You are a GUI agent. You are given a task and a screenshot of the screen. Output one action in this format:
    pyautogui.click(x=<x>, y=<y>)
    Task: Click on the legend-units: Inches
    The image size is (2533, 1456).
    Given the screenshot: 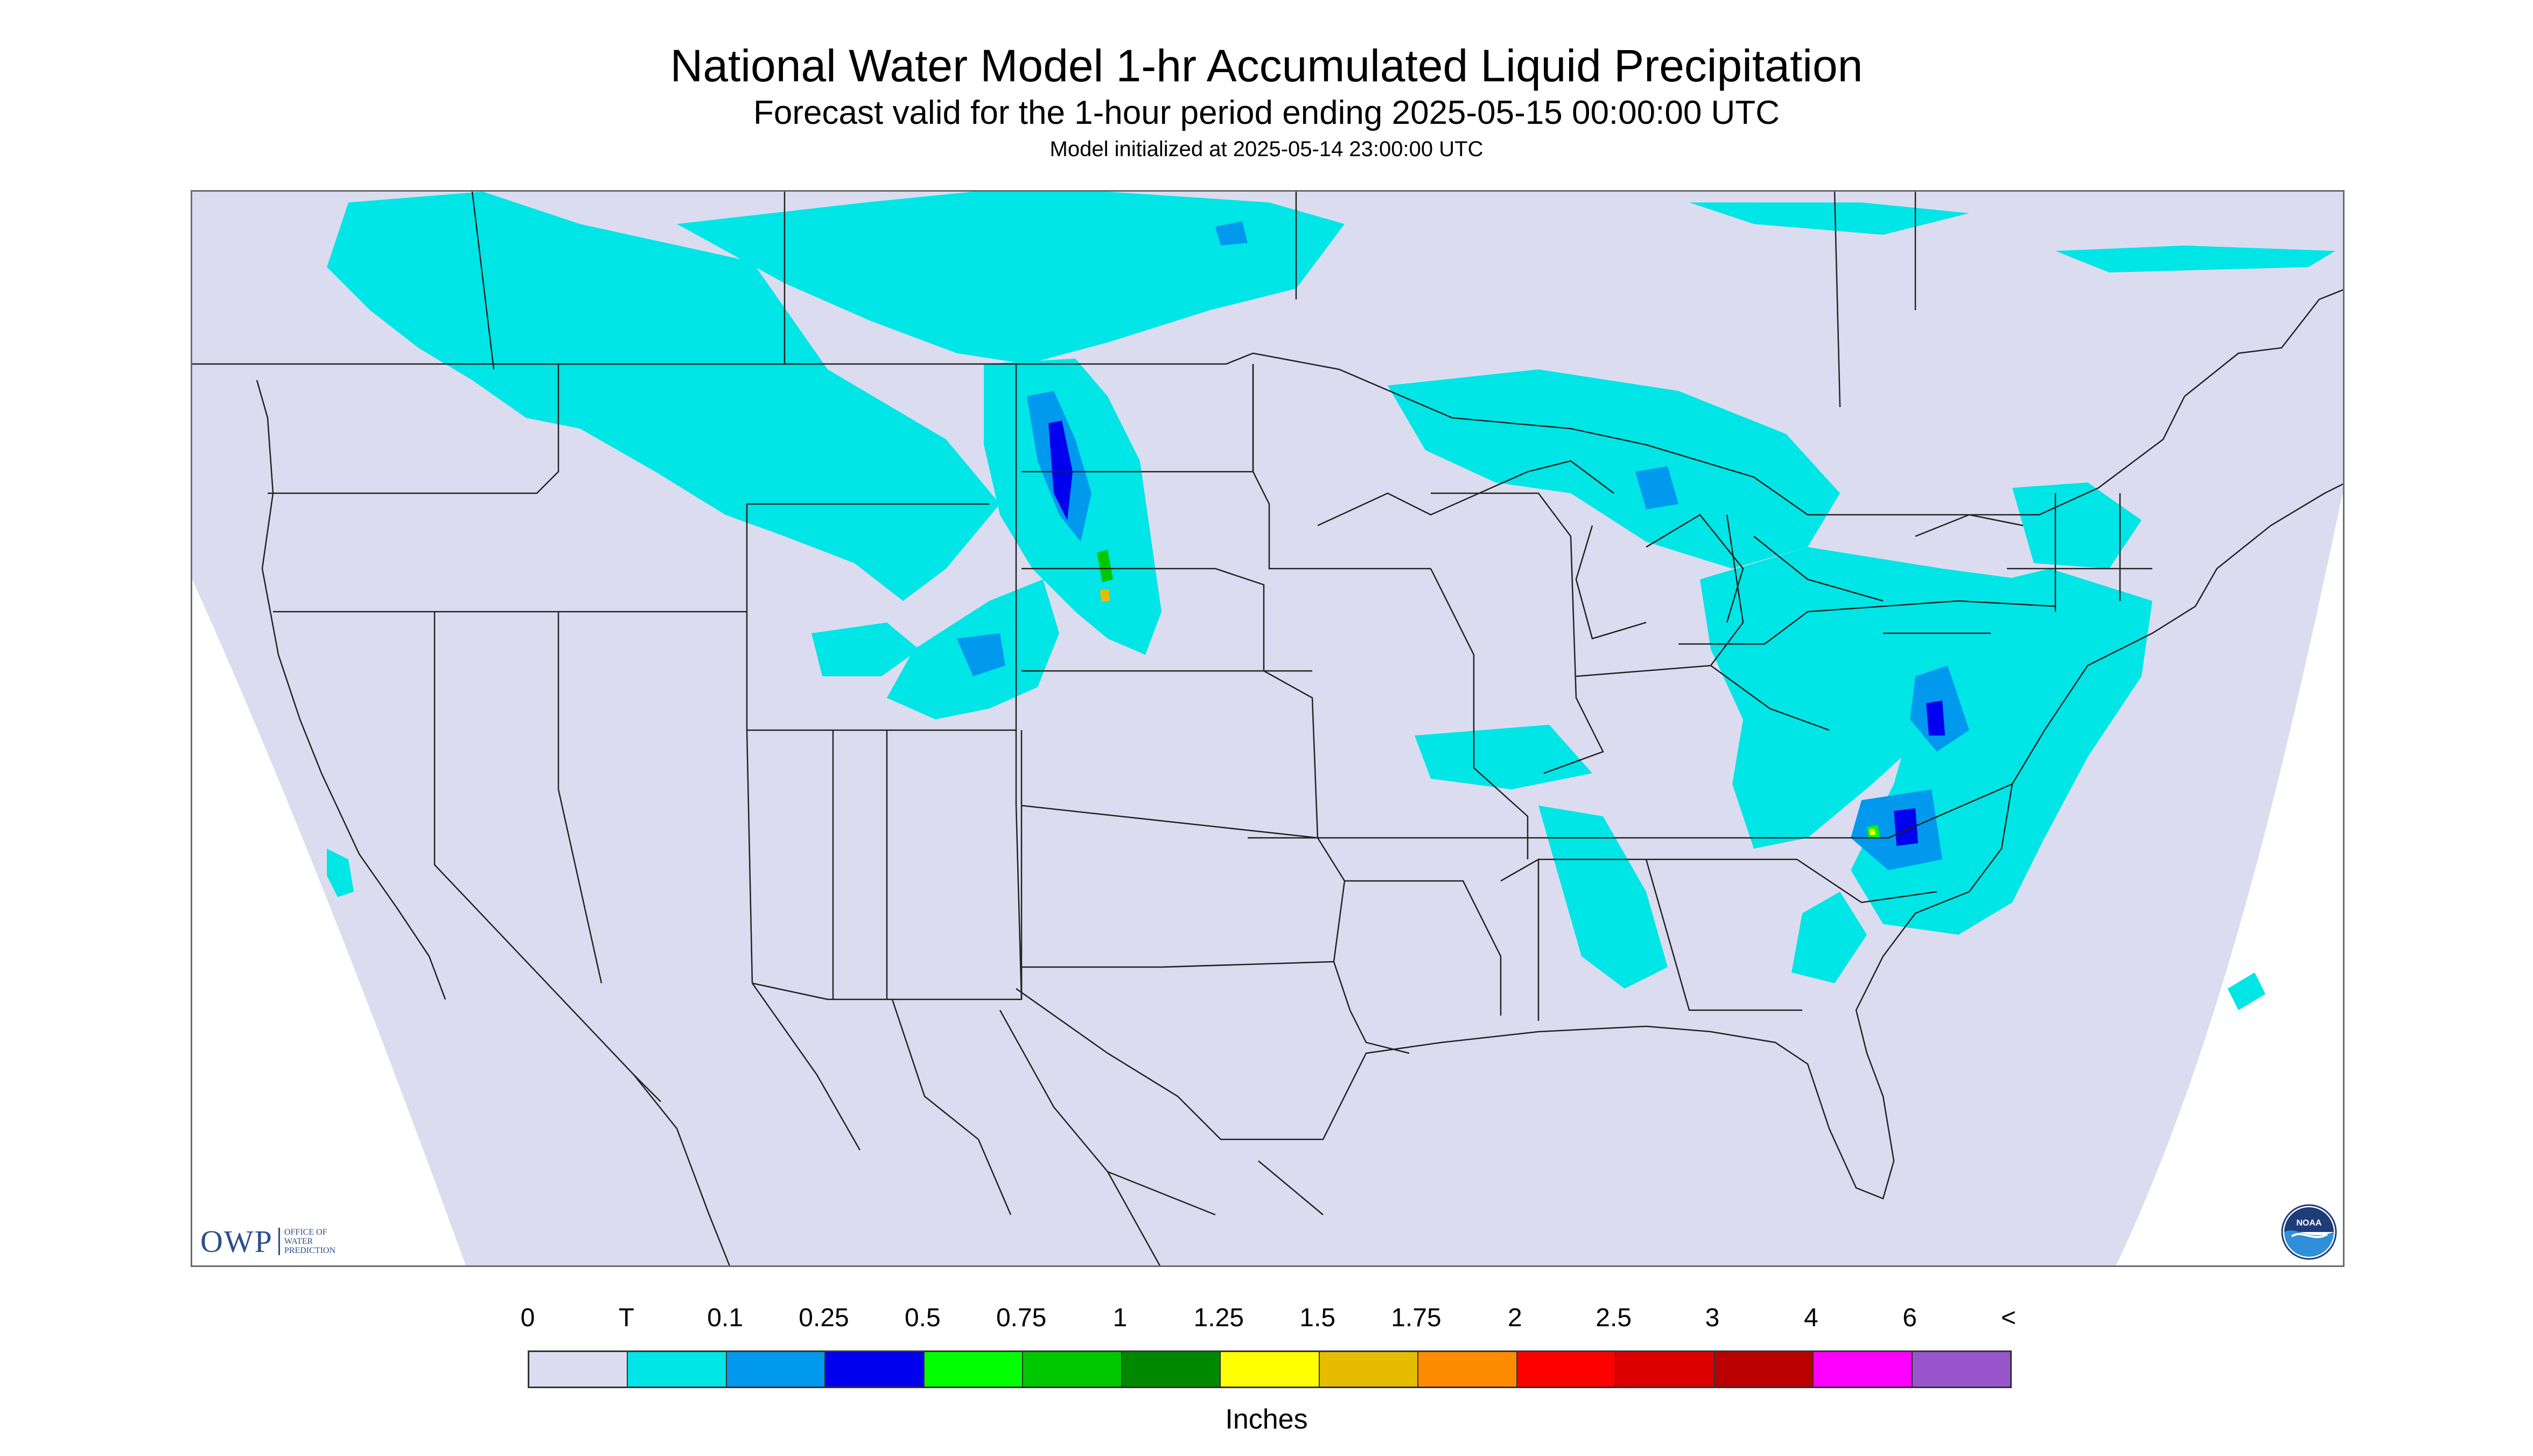 What is the action you would take?
    pyautogui.click(x=1266, y=1419)
    